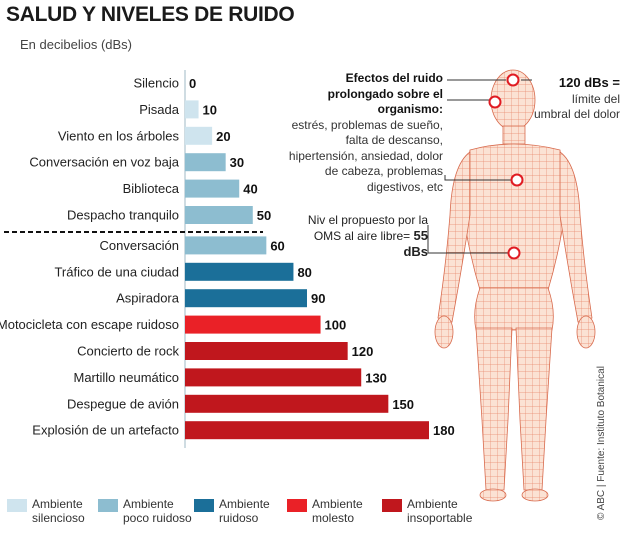 The height and width of the screenshot is (535, 622). Describe the element at coordinates (140, 245) in the screenshot. I see `category-label: Conversación` at that location.